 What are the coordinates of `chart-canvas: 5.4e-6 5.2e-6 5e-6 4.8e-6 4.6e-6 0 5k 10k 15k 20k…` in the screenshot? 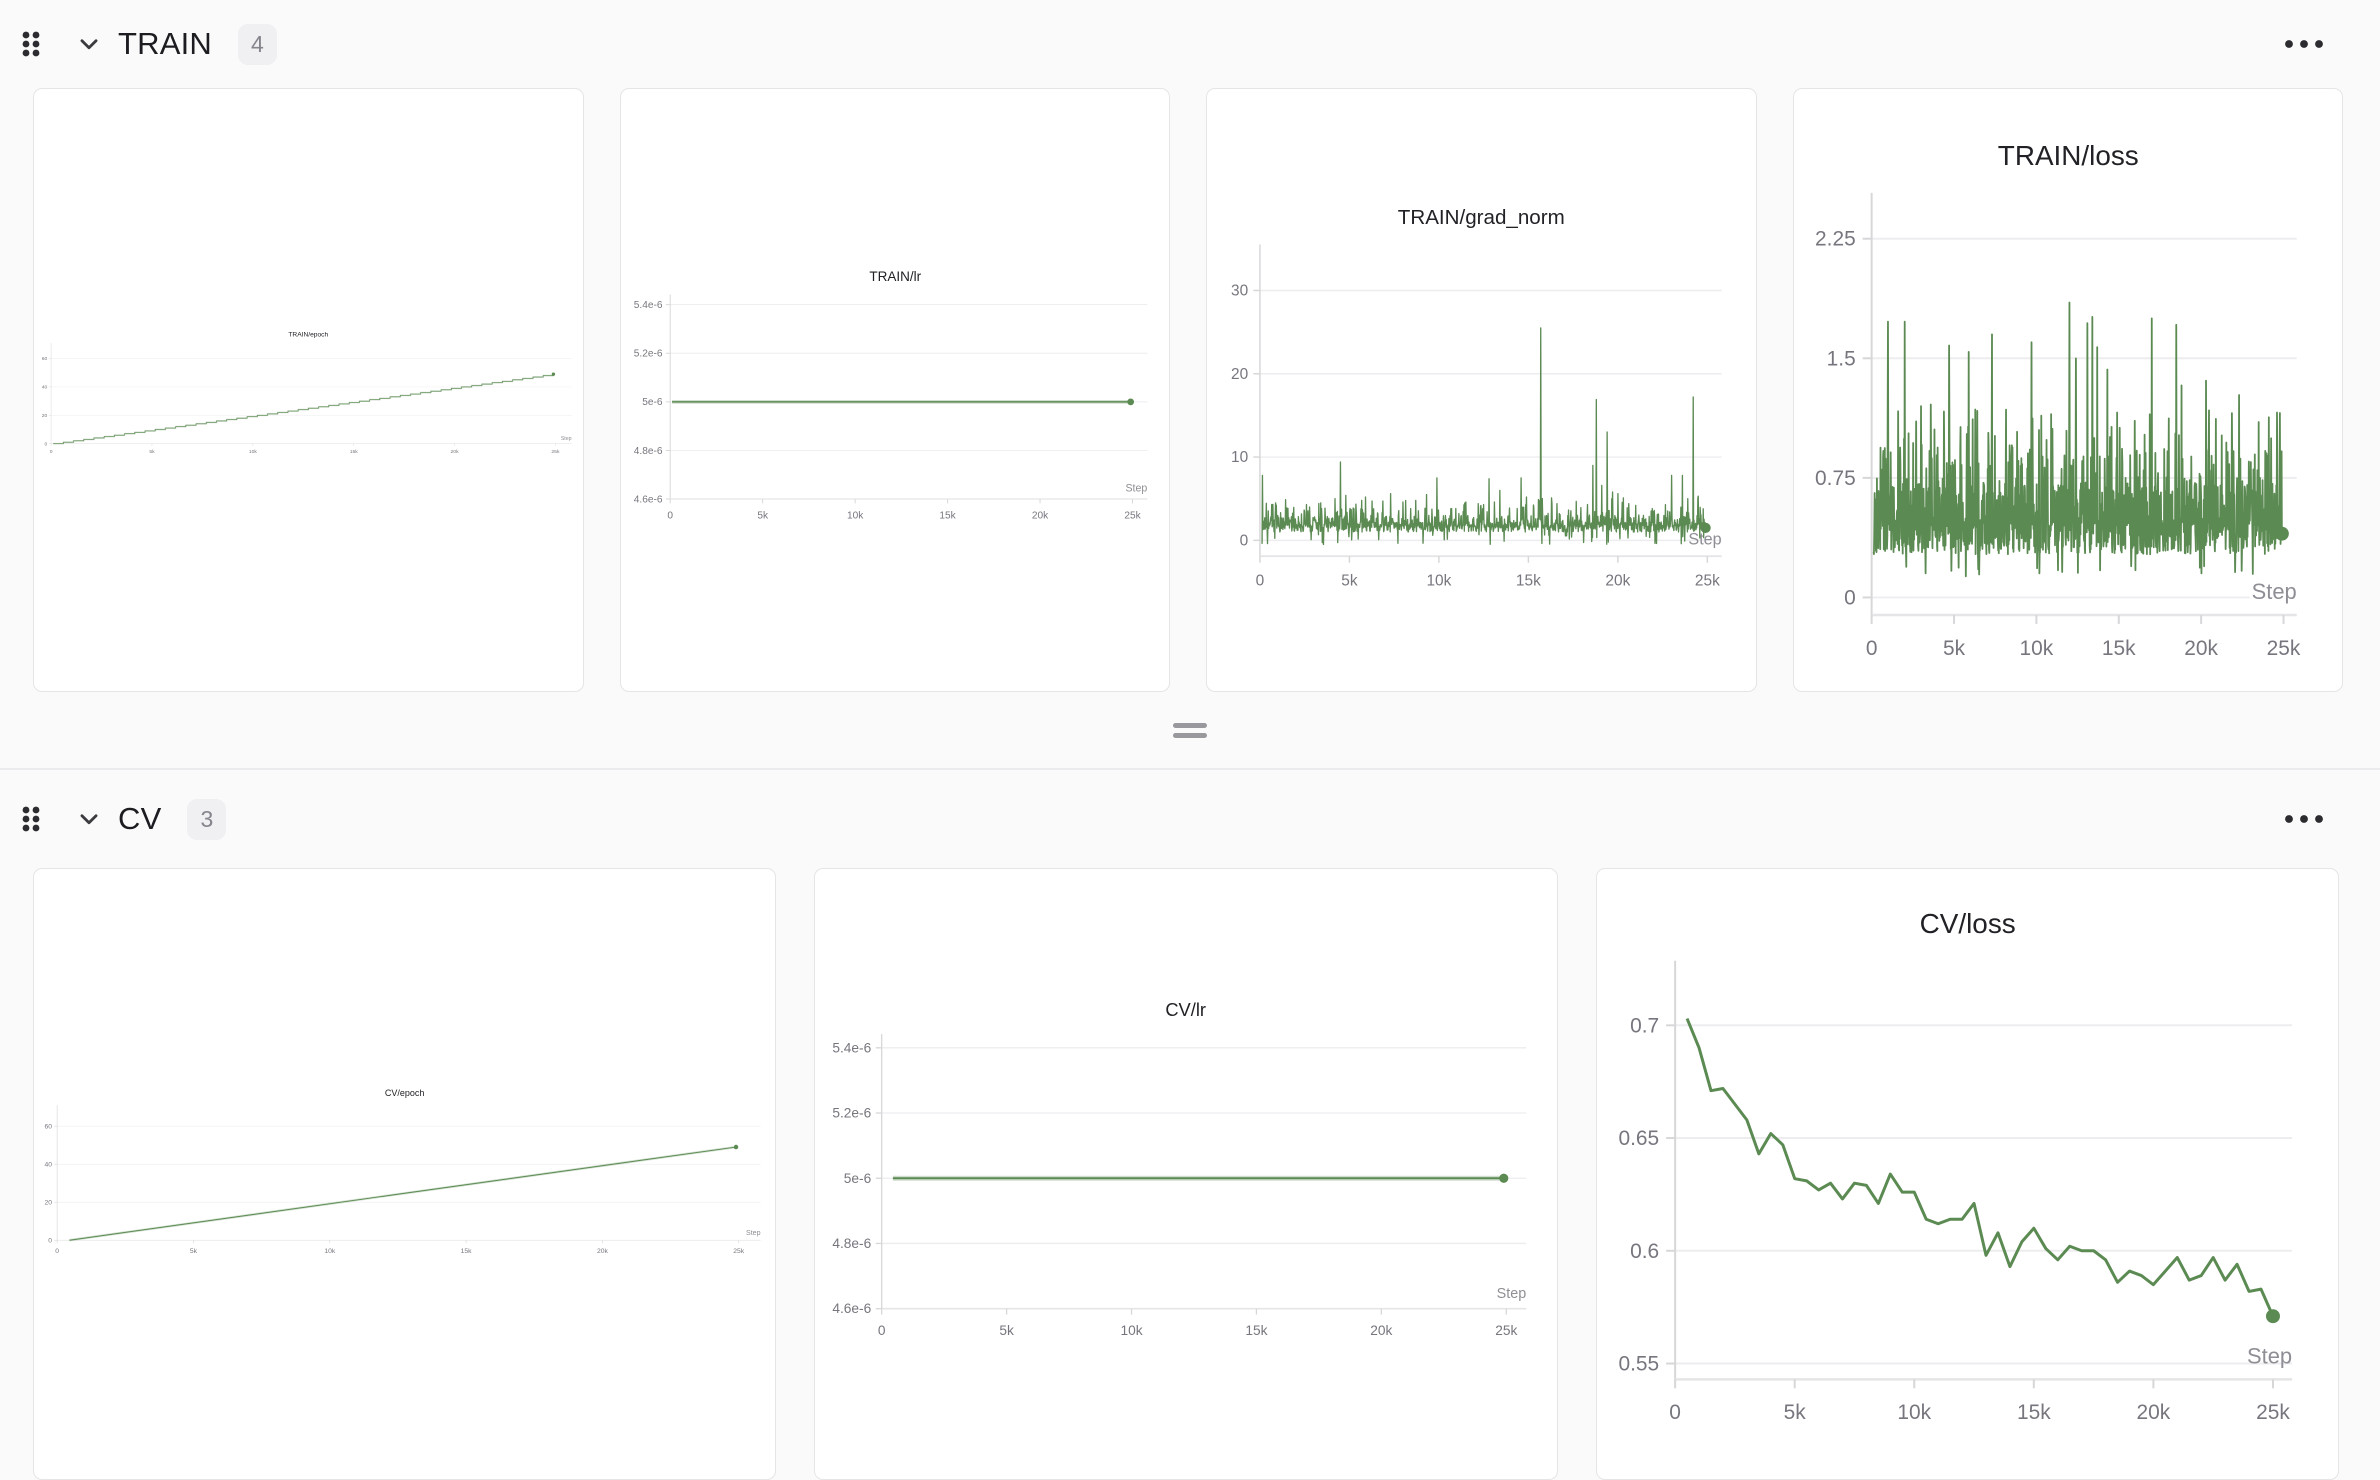 It's located at (890, 395).